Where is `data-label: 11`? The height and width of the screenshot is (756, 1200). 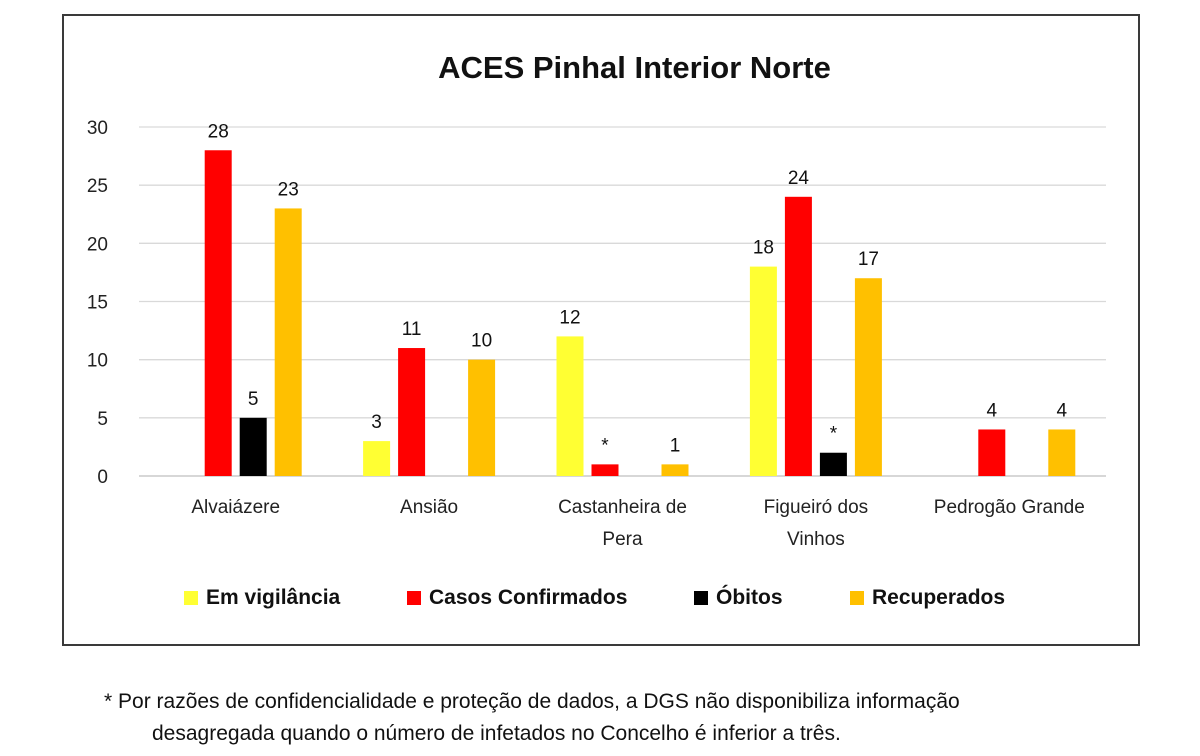 data-label: 11 is located at coordinates (412, 329).